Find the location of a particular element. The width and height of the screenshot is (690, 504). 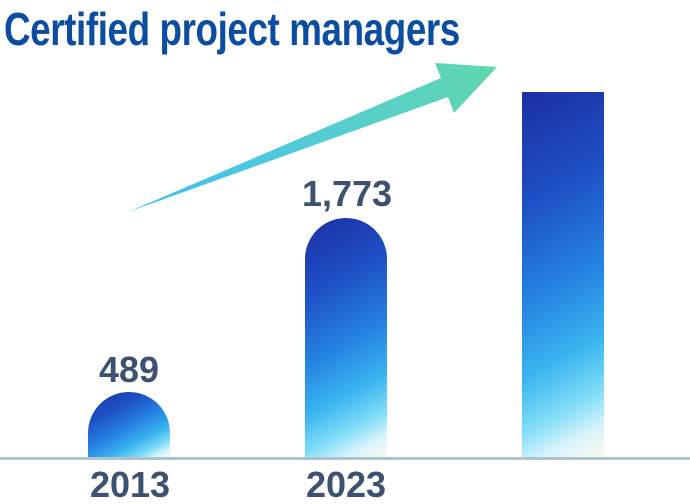

value-label-2013: 489 is located at coordinates (129, 369).